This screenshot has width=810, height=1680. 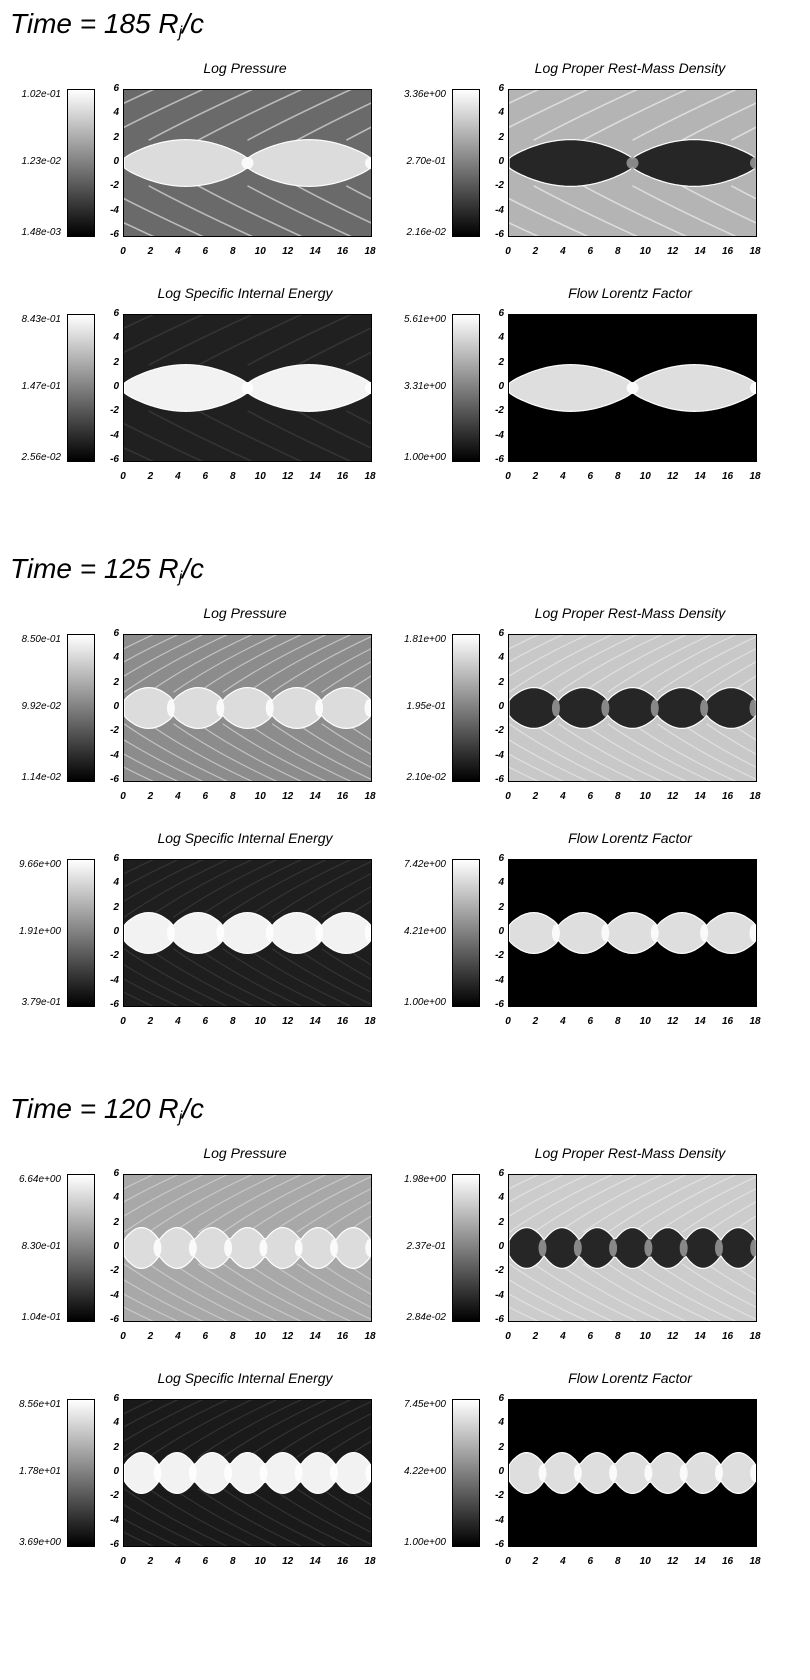 What do you see at coordinates (41, 232) in the screenshot?
I see `colorbar-label: 1.48e-03` at bounding box center [41, 232].